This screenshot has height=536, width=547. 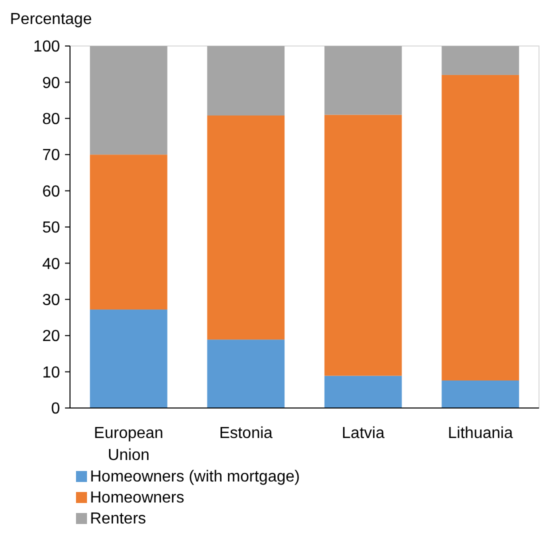 I want to click on y-tick-label: 60, so click(x=51, y=191).